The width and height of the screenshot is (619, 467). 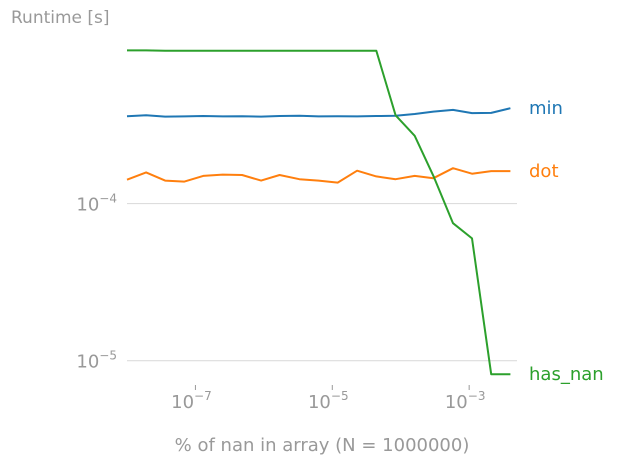 What do you see at coordinates (60, 18) in the screenshot?
I see `y-axis-label: Runtime [s]` at bounding box center [60, 18].